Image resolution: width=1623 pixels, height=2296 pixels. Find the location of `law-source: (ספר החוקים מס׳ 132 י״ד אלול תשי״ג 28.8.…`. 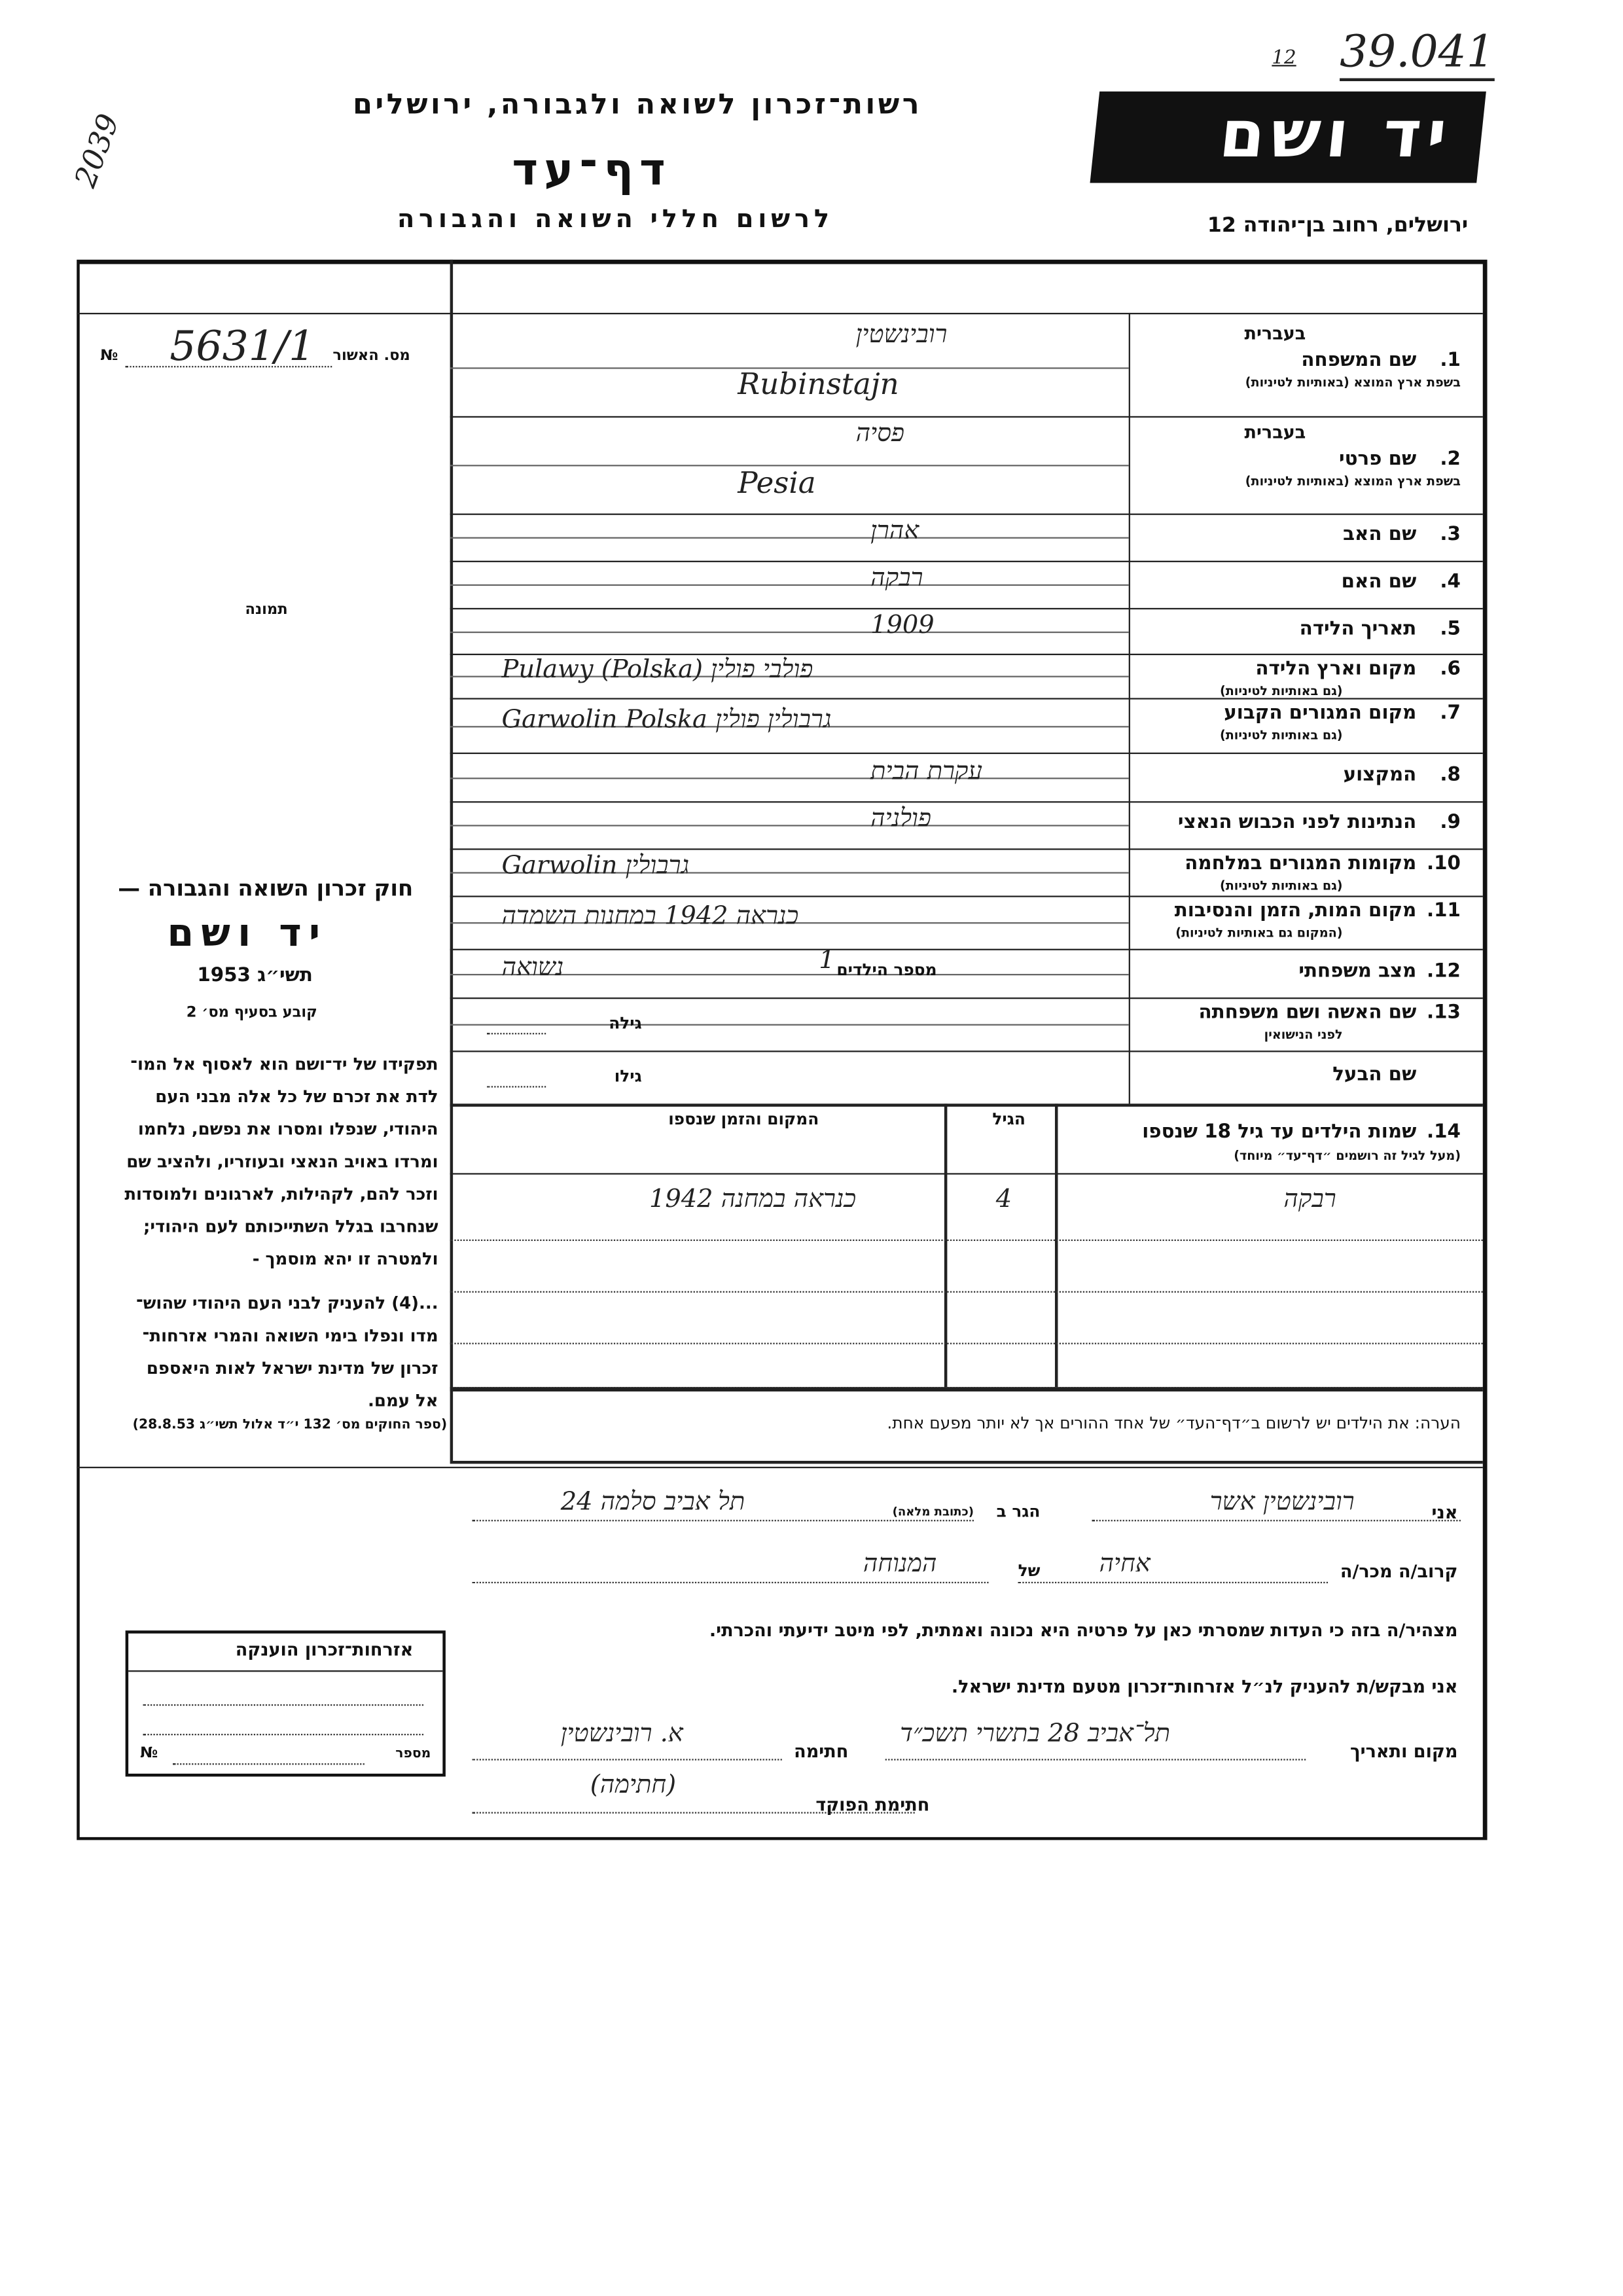

law-source: (ספר החוקים מס׳ 132 י״ד אלול תשי״ג 28.8.… is located at coordinates (290, 1425).